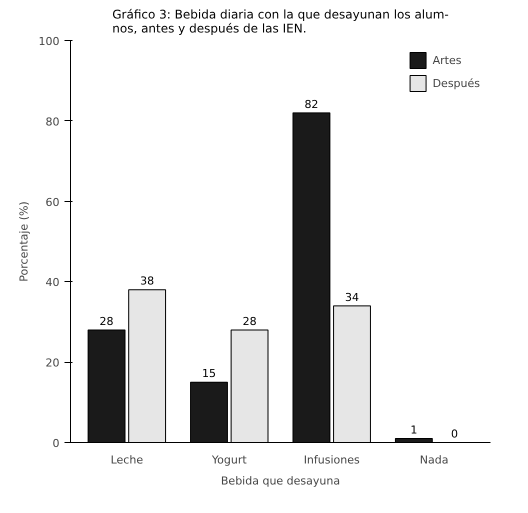  What do you see at coordinates (229, 460) in the screenshot?
I see `x-tick-label: Yogurt` at bounding box center [229, 460].